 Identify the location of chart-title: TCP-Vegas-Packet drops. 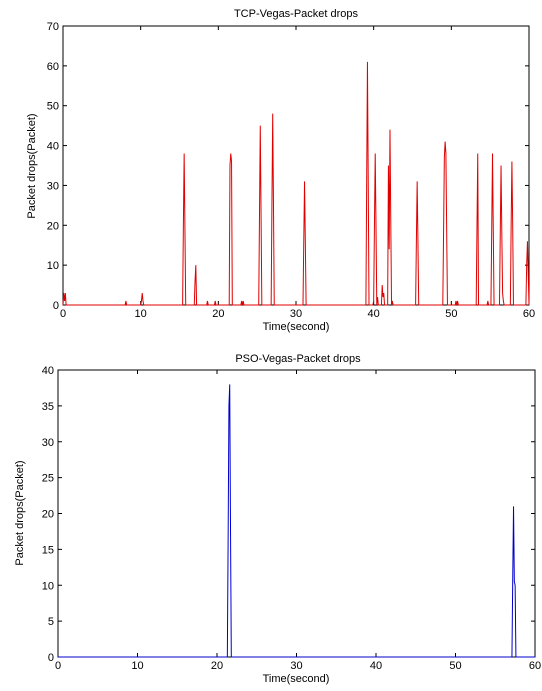
(296, 14).